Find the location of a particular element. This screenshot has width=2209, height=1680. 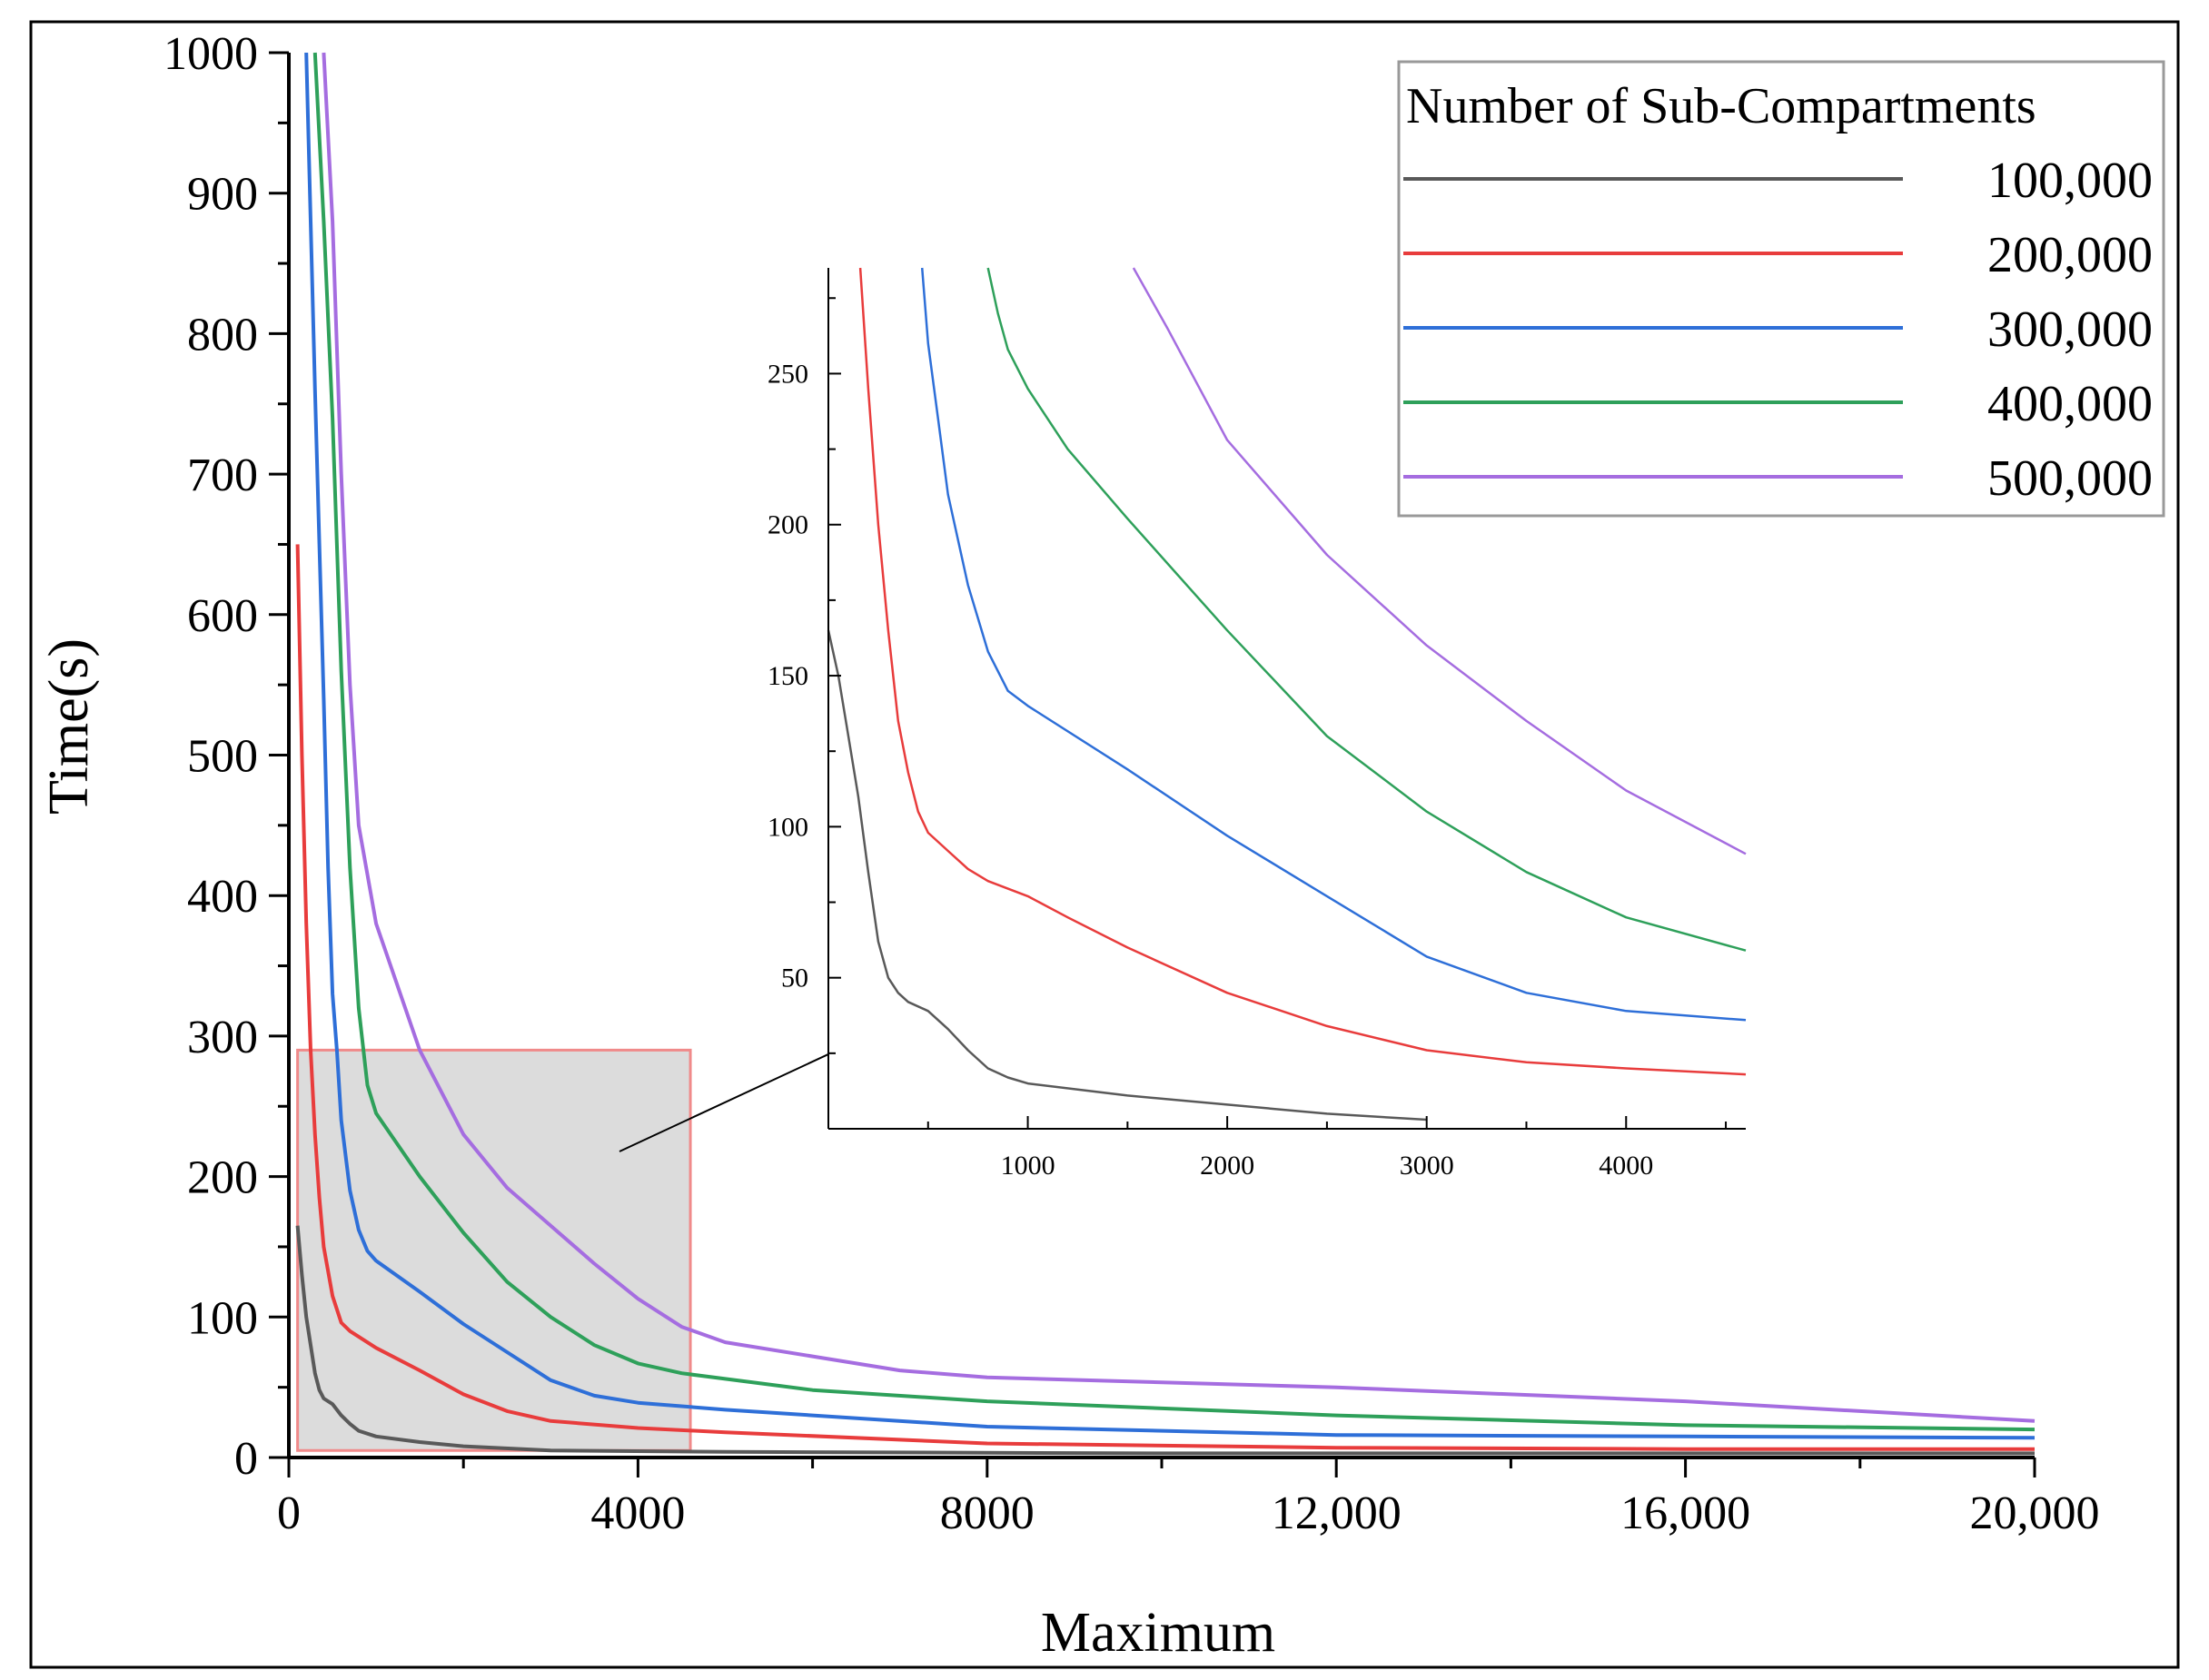

x-axis-title: Maximum is located at coordinates (1158, 1633).